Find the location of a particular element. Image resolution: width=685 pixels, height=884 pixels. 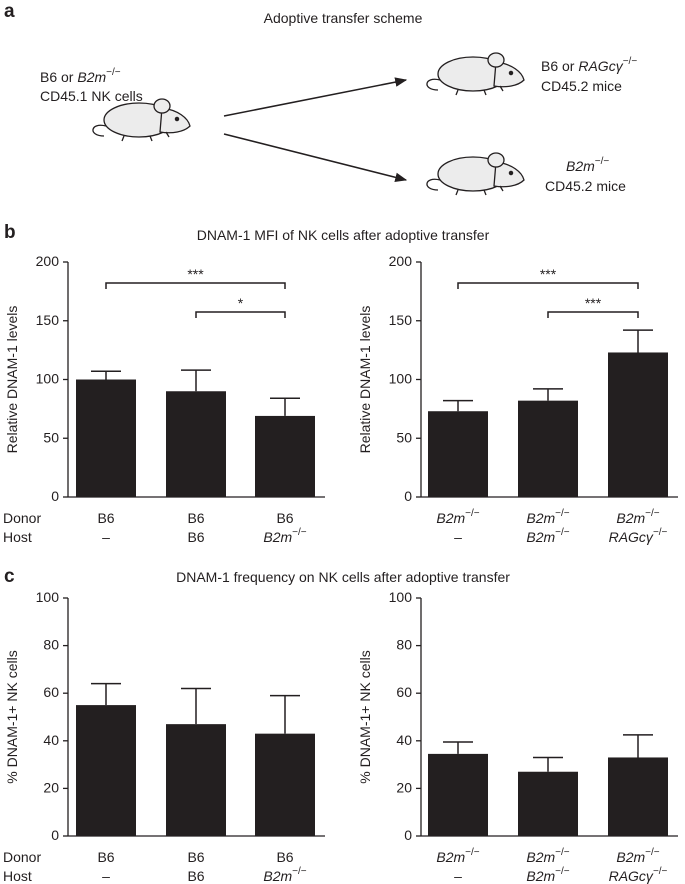

scheme-text: B6 or B2m−/− is located at coordinates (80, 76).